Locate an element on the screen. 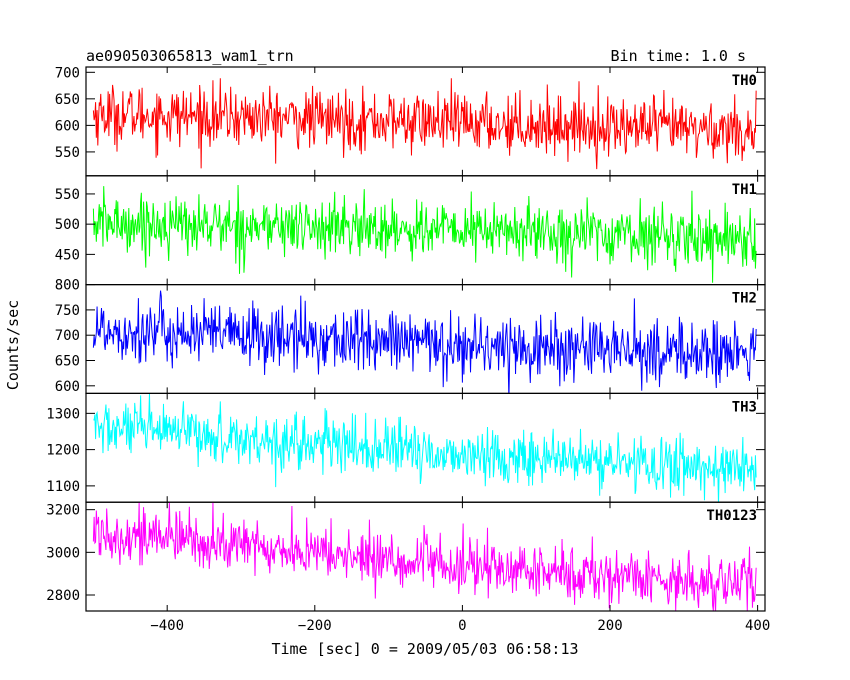 The image size is (850, 680). panel-label: TH0123 is located at coordinates (731, 516).